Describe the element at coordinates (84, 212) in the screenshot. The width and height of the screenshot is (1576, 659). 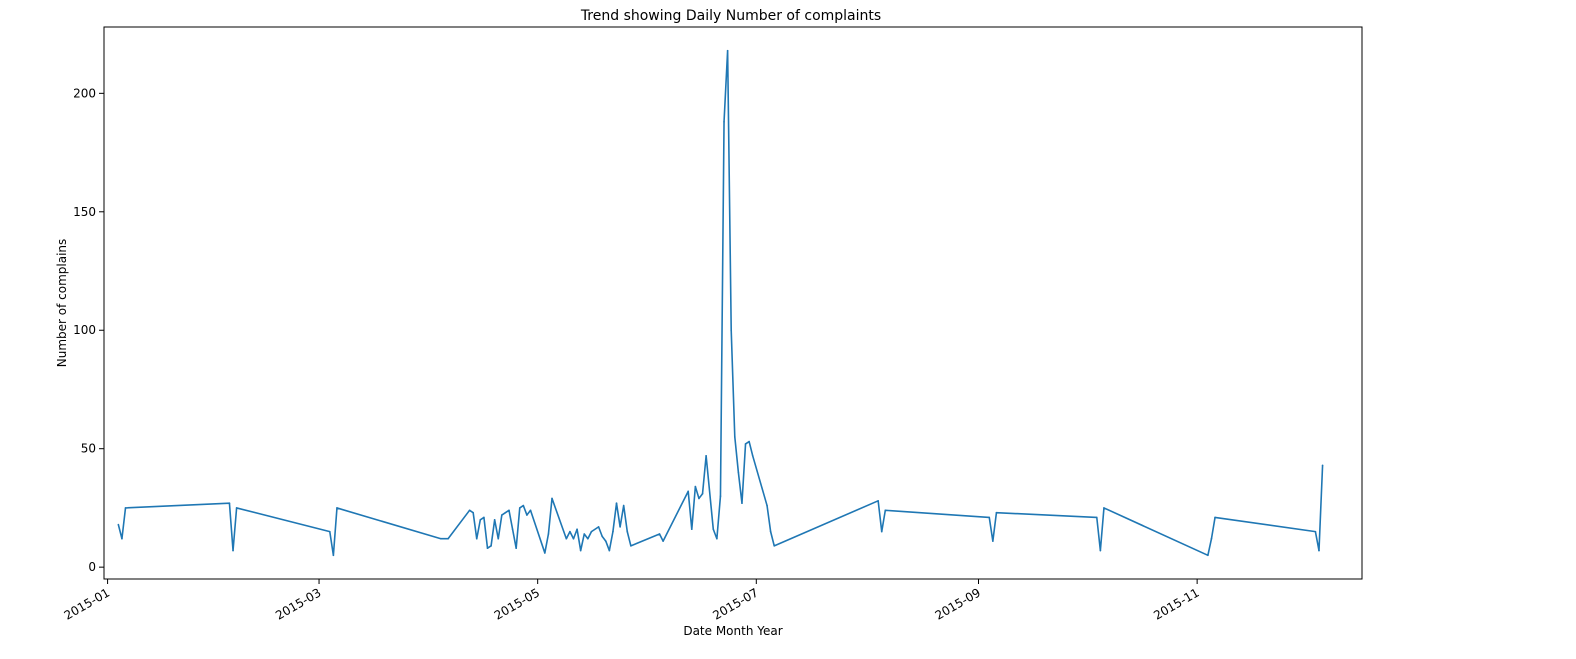
I see `y-tick-label: 150` at that location.